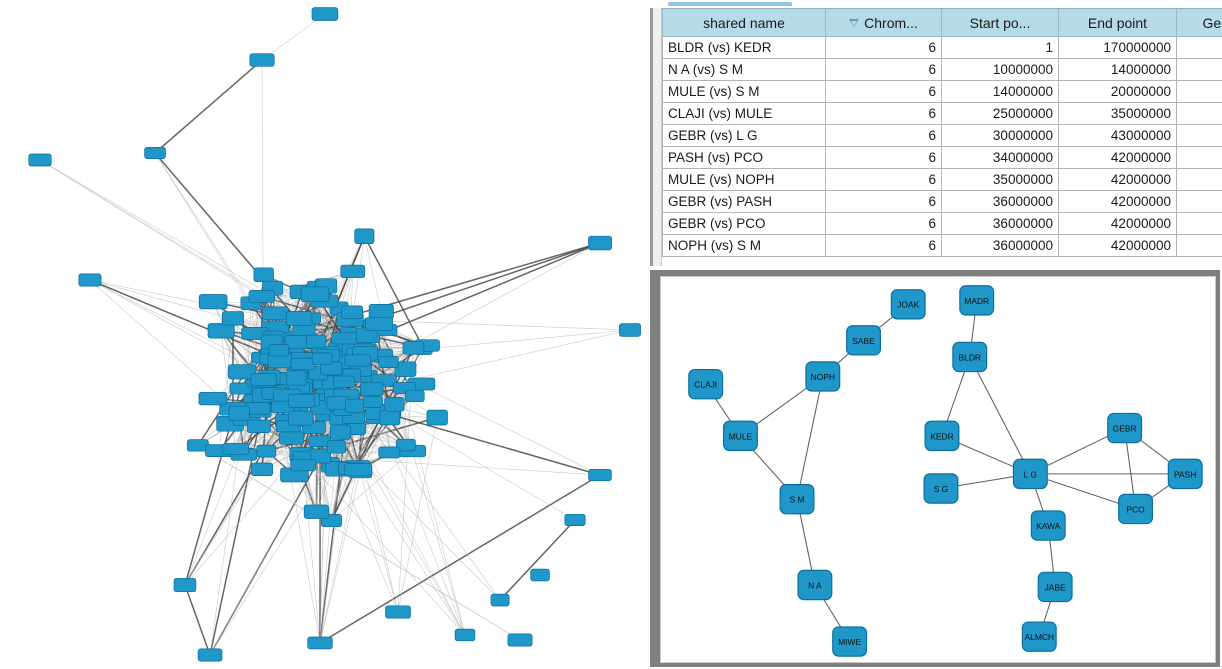 The width and height of the screenshot is (1222, 669). I want to click on subnetwork-node: MULE, so click(740, 436).